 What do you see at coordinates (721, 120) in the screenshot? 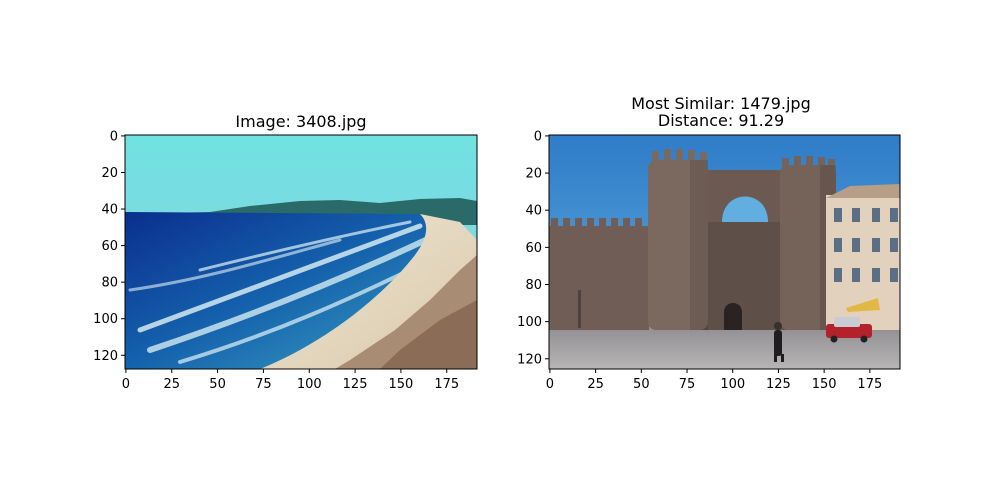
I see `panel-title-line-2: Distance: 91.29` at bounding box center [721, 120].